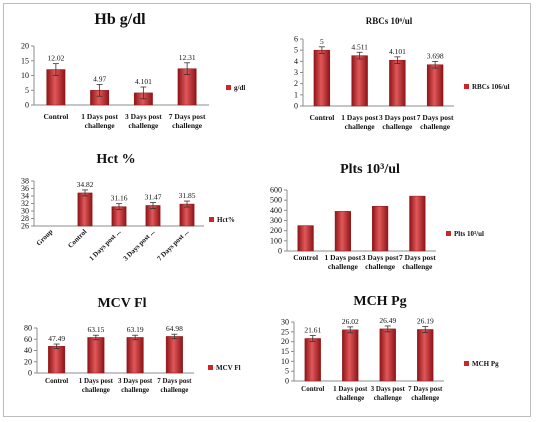 The image size is (536, 422). I want to click on y-tick-label: 500, so click(276, 200).